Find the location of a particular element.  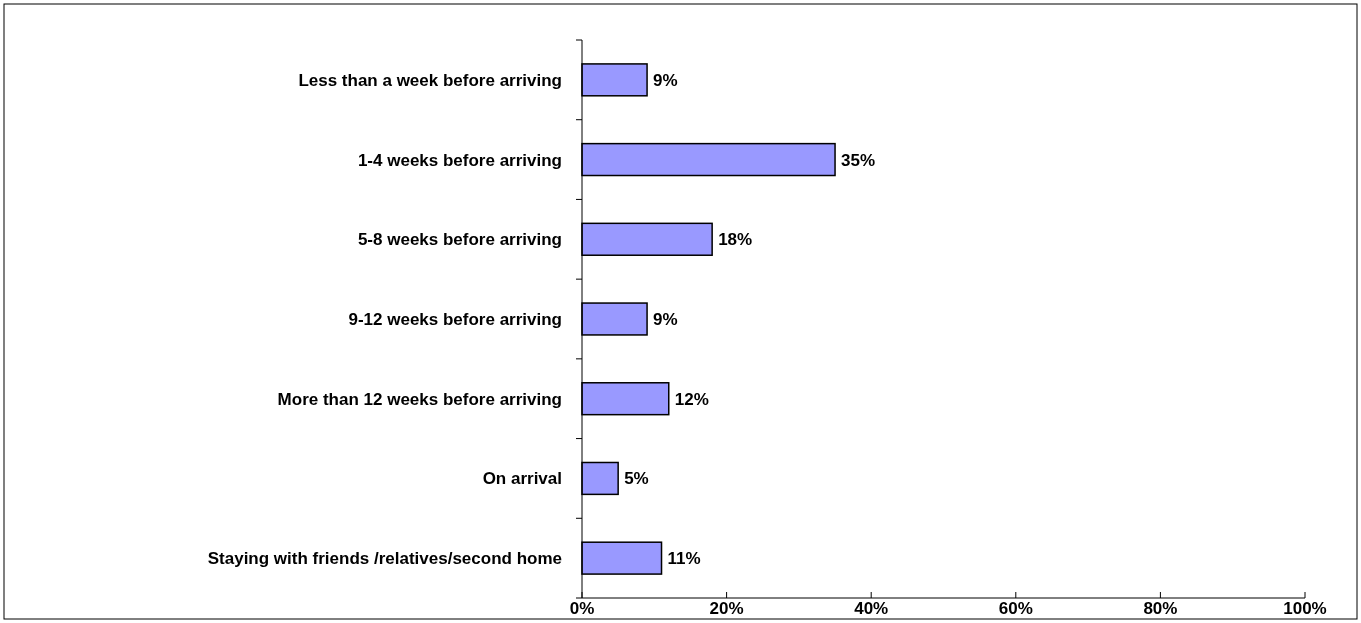

y-tick-label: 9-12 weeks before arriving is located at coordinates (455, 319).